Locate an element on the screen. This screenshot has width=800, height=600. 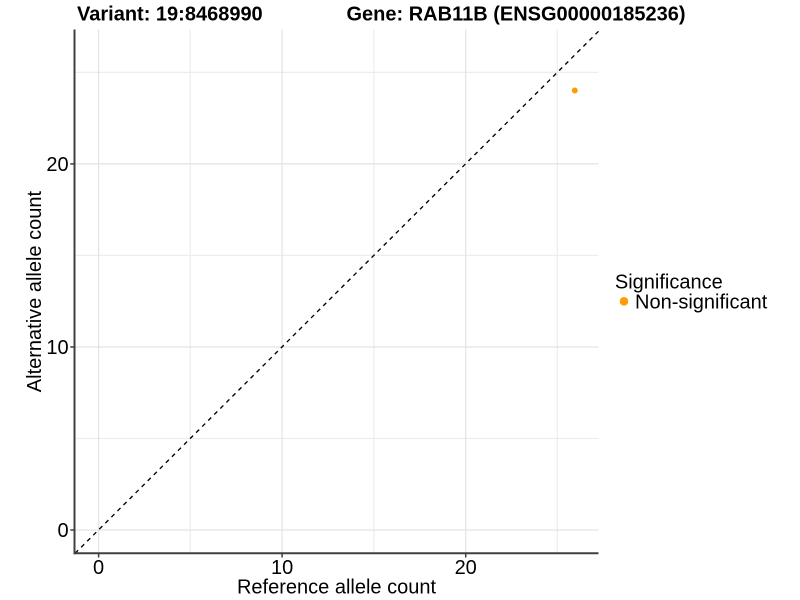
svg-text: Reference allele count is located at coordinates (336, 587).